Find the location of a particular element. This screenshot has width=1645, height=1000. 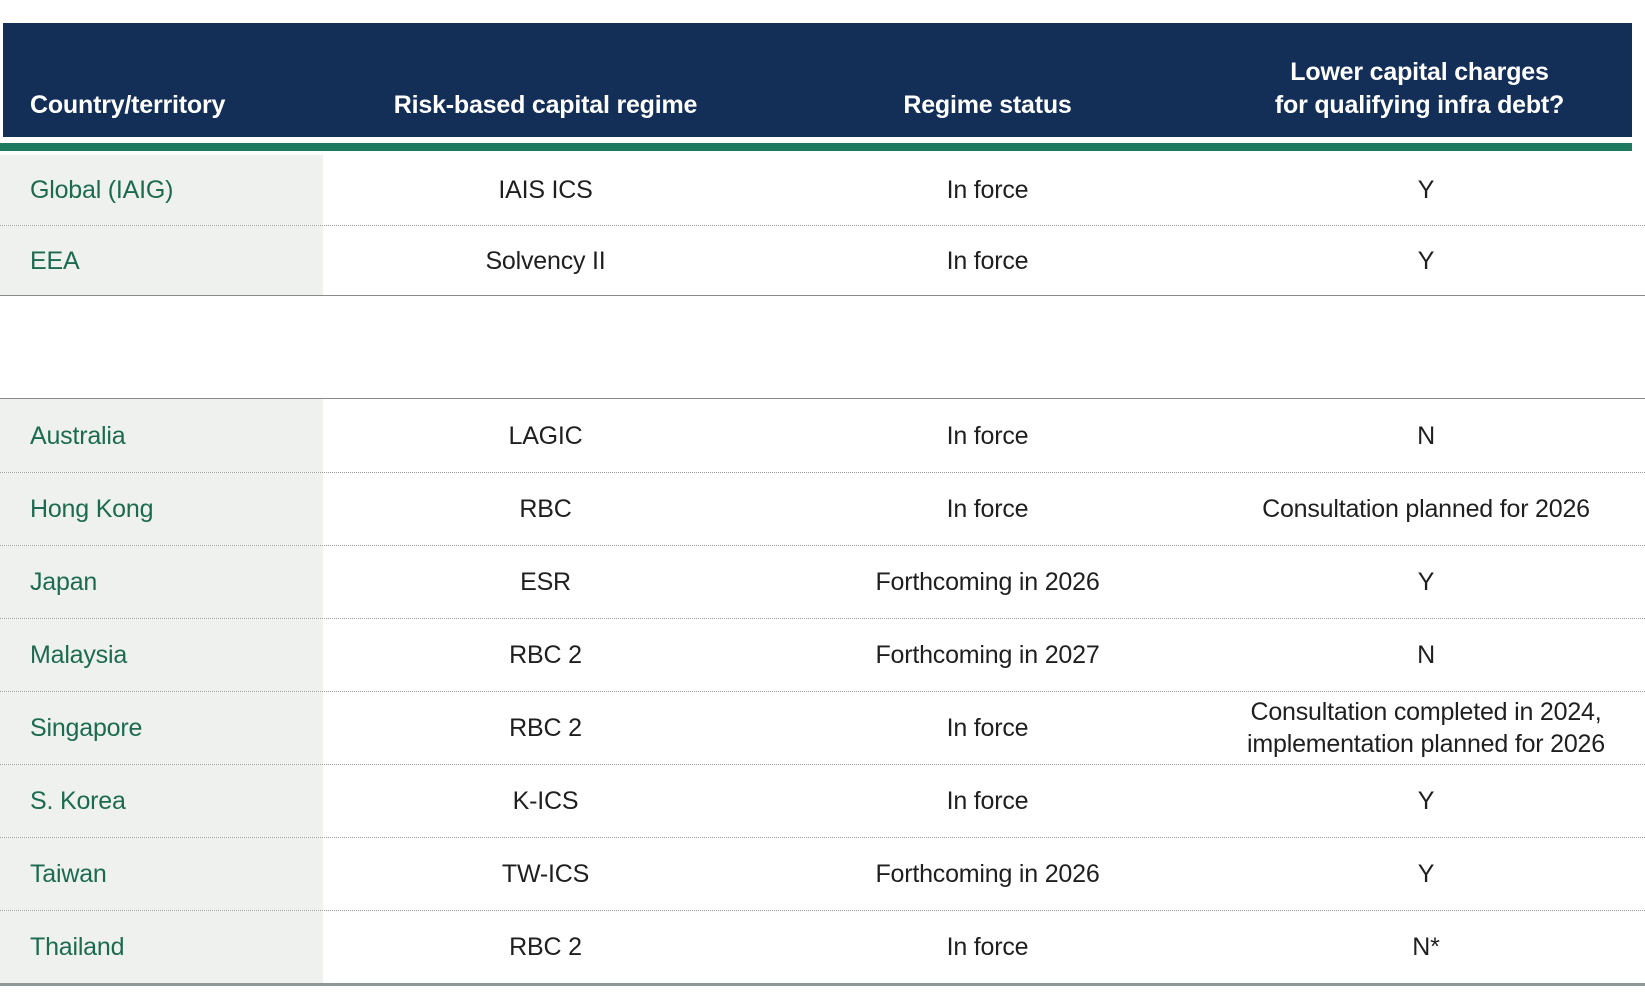

infra-debt-cell: N* is located at coordinates (1426, 947).